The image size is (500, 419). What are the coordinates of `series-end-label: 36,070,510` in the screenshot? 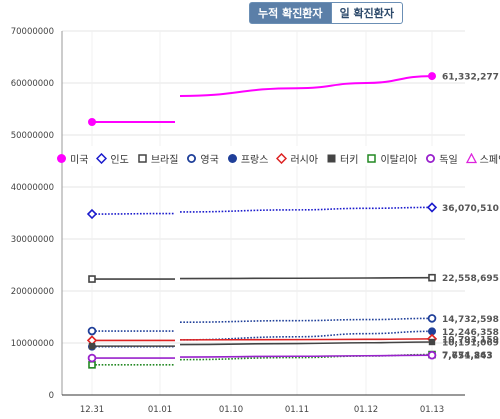 It's located at (470, 209).